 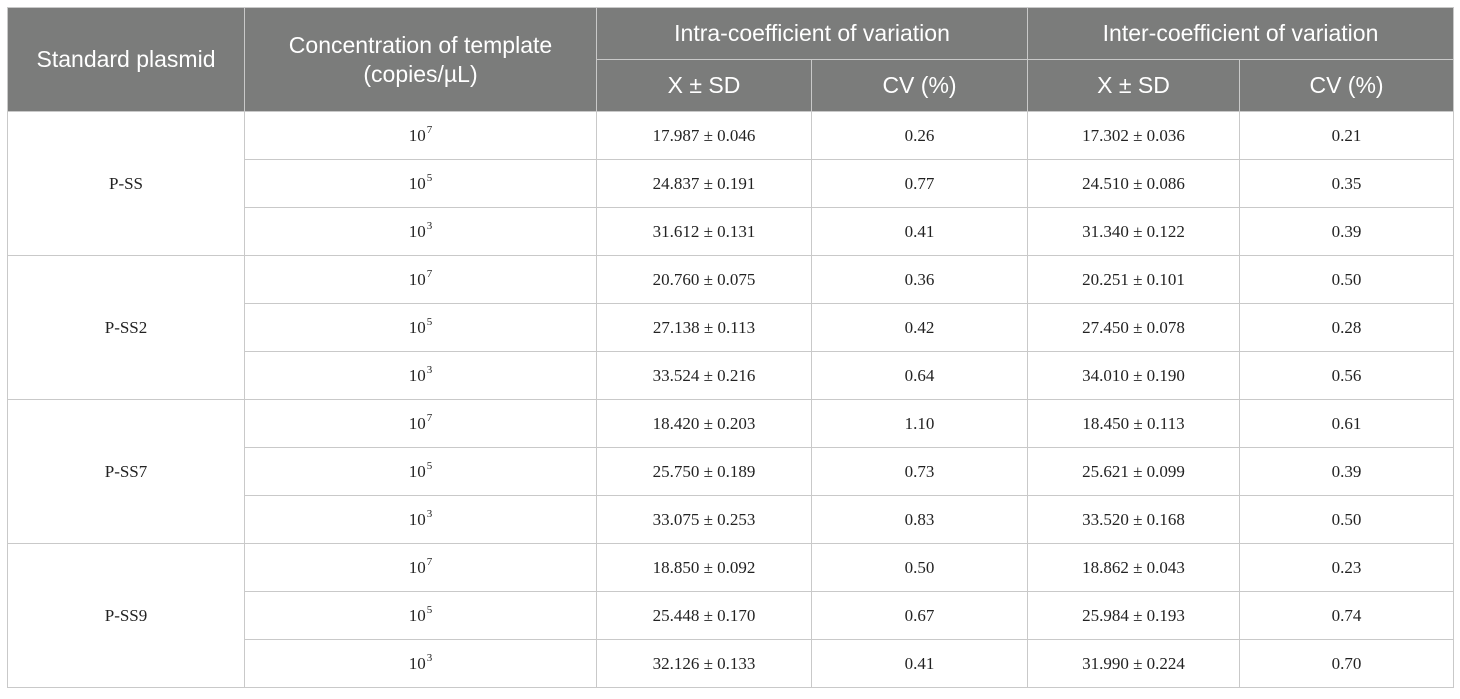 I want to click on header-standard-plasmid: Standard plasmid, so click(x=126, y=59).